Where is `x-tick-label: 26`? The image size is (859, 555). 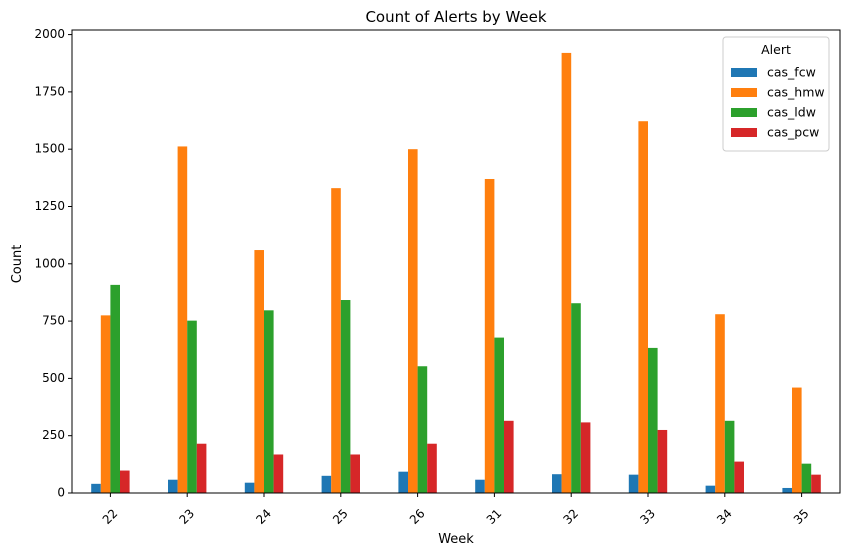 x-tick-label: 26 is located at coordinates (417, 516).